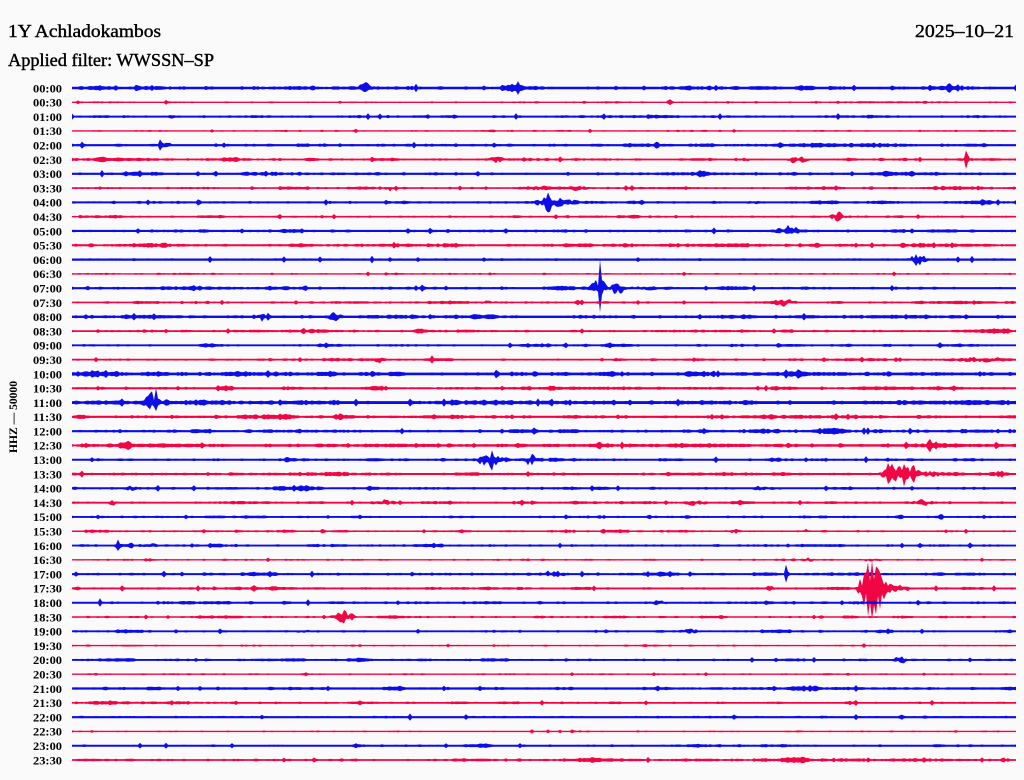 This screenshot has height=780, width=1024. I want to click on svg-text: 21:30, so click(47, 703).